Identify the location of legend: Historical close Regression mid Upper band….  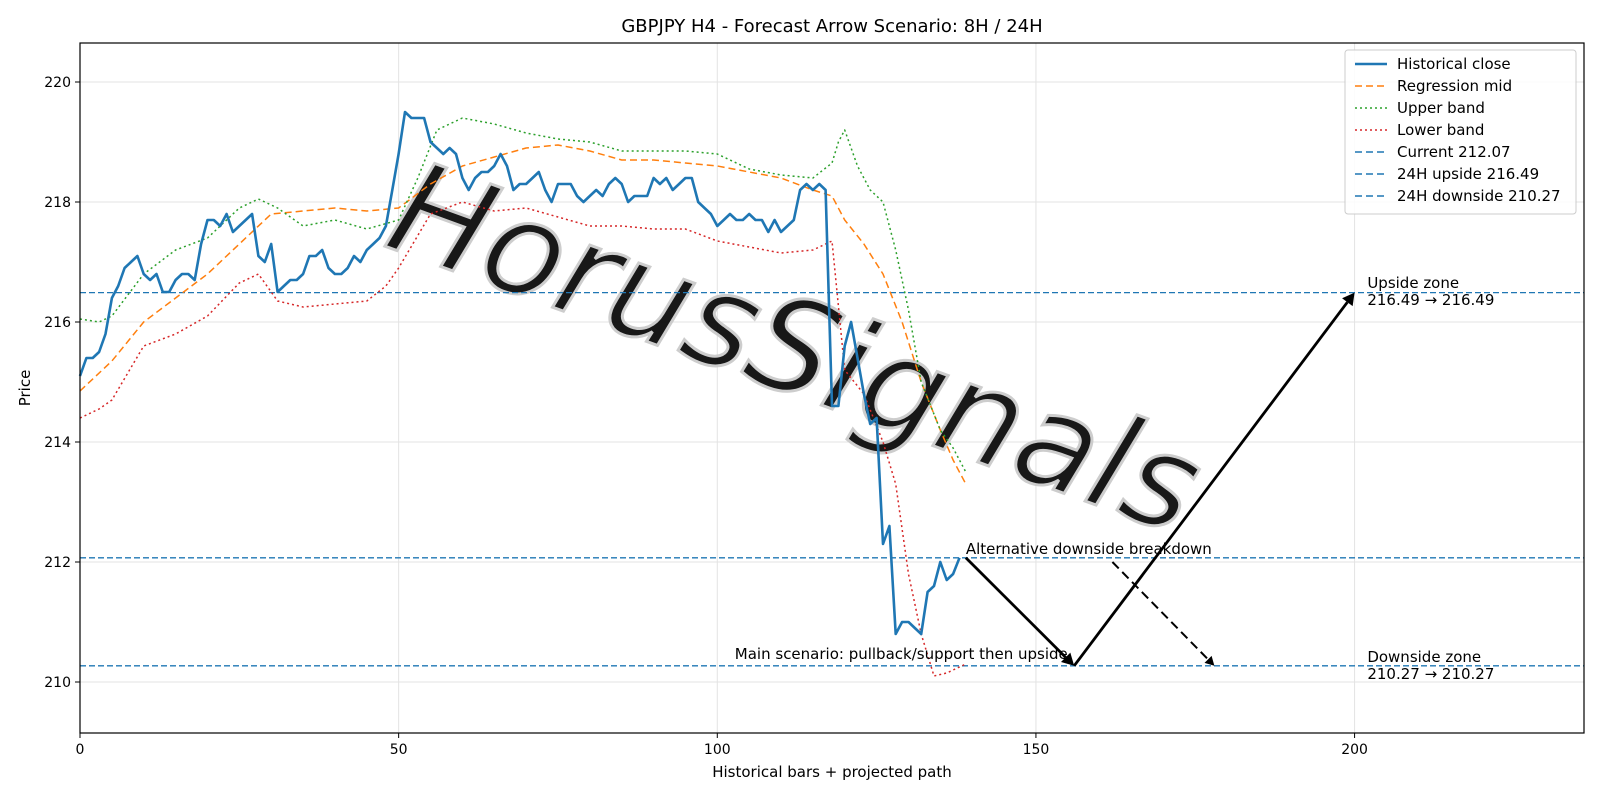
(1460, 132).